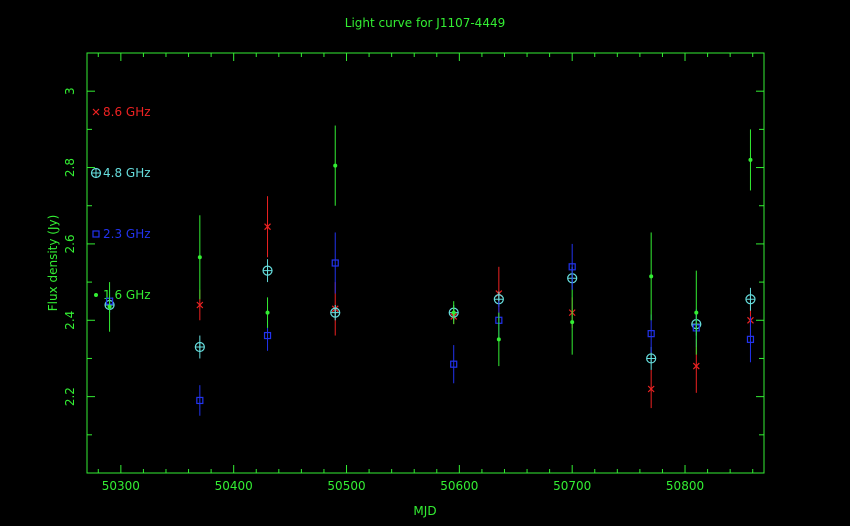  Describe the element at coordinates (70, 243) in the screenshot. I see `y-tick-label: 2.6` at that location.